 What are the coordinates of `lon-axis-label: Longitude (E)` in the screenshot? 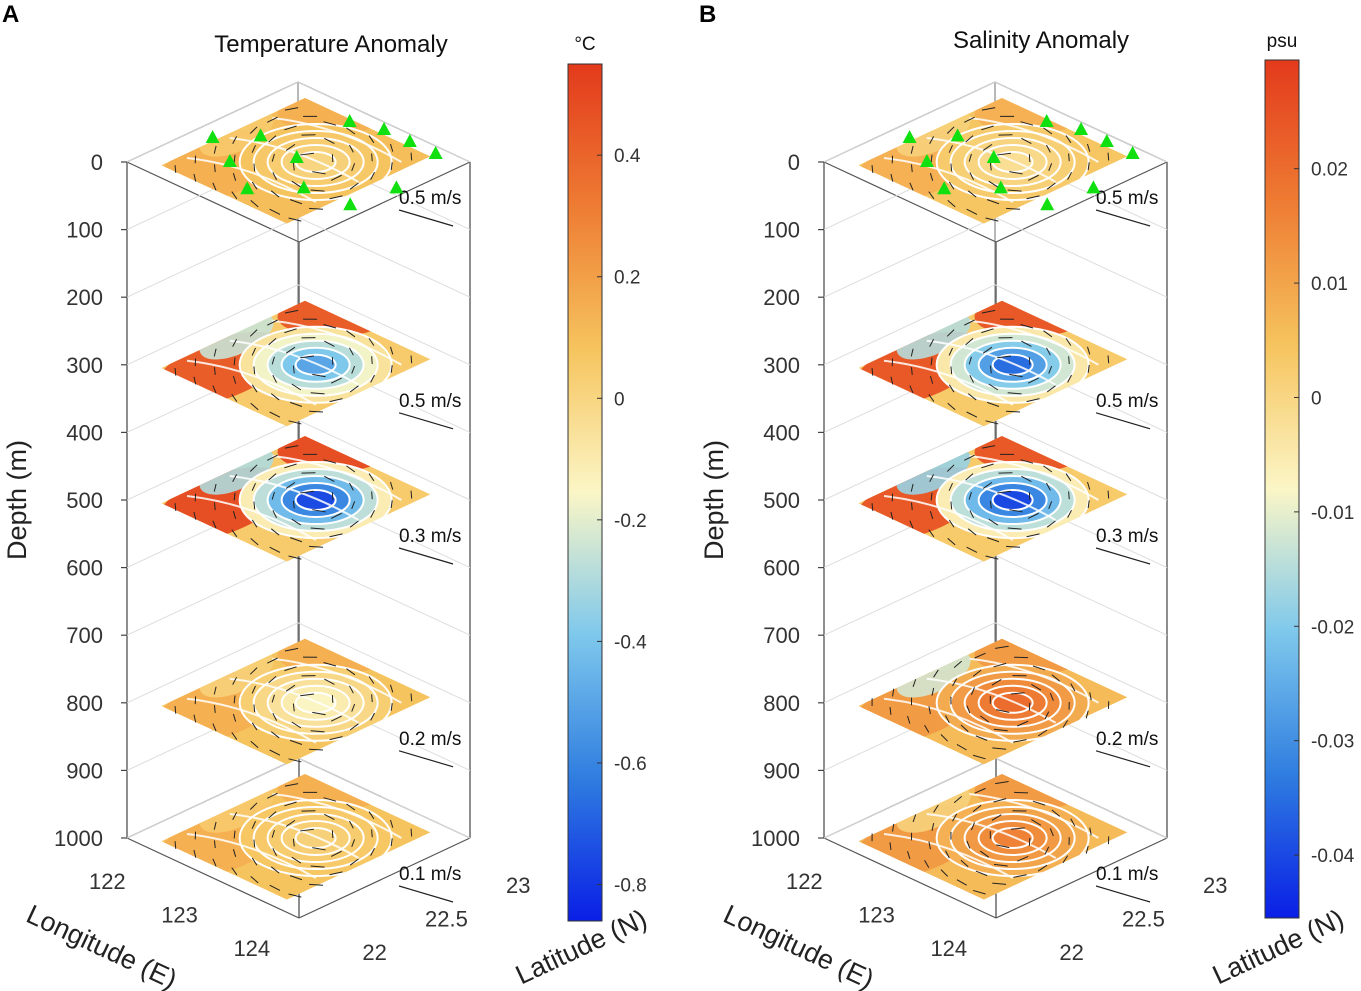 It's located at (799, 945).